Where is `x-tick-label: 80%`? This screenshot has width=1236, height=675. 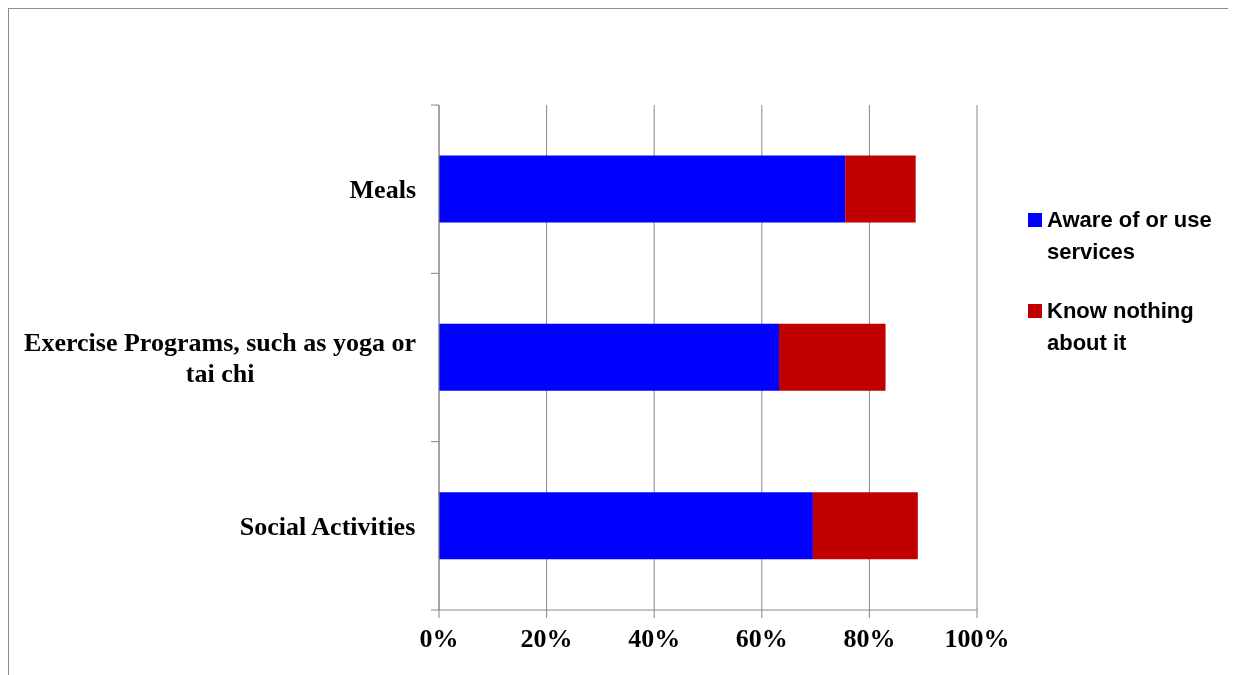
x-tick-label: 80% is located at coordinates (869, 639).